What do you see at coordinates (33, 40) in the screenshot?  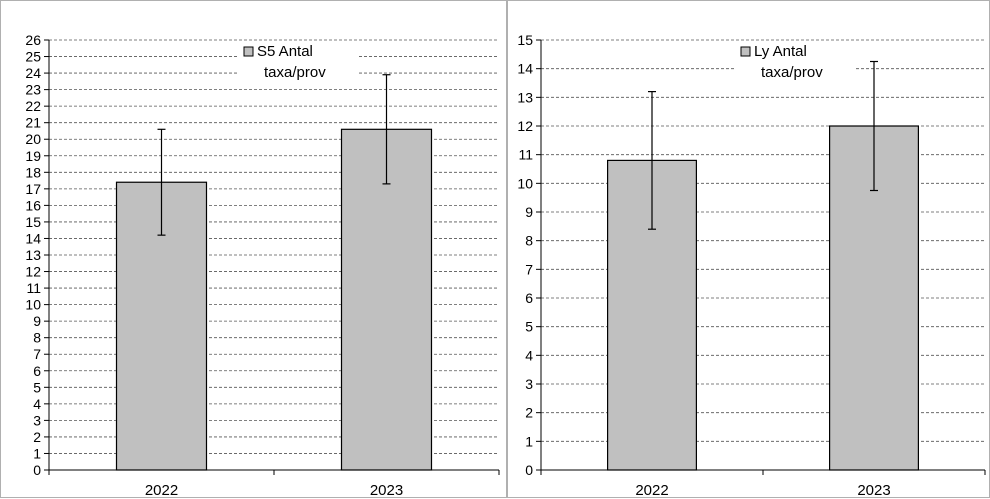 I see `y-tick-label: 26` at bounding box center [33, 40].